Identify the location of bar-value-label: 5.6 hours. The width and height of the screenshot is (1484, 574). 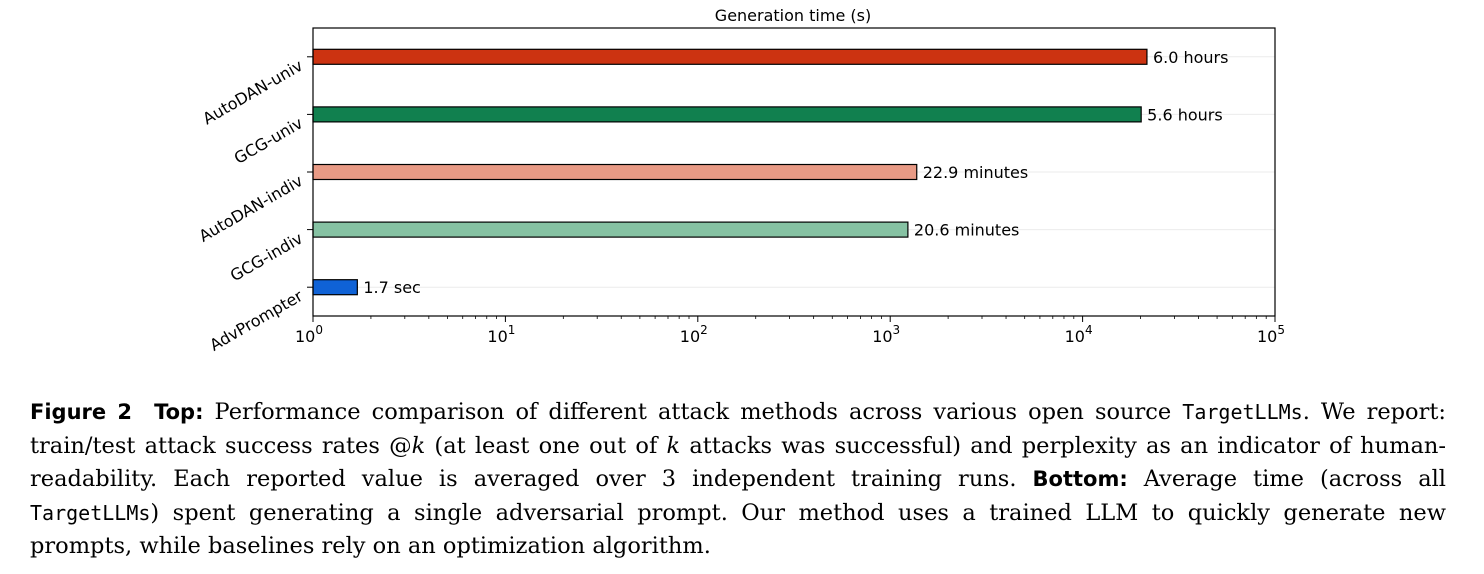
(1185, 114).